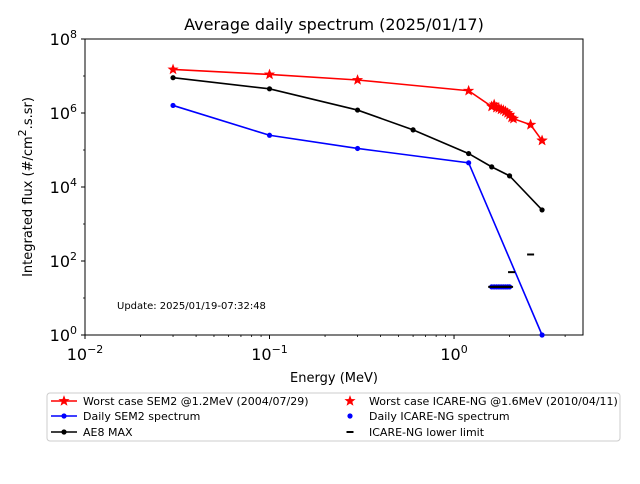 This screenshot has width=640, height=484. What do you see at coordinates (464, 349) in the screenshot?
I see `x-tick-label-exponent: 0` at bounding box center [464, 349].